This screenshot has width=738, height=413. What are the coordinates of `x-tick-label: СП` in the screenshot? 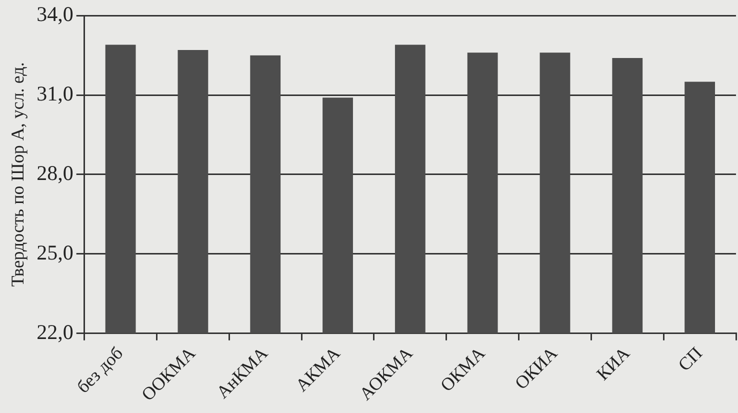 It's located at (690, 359).